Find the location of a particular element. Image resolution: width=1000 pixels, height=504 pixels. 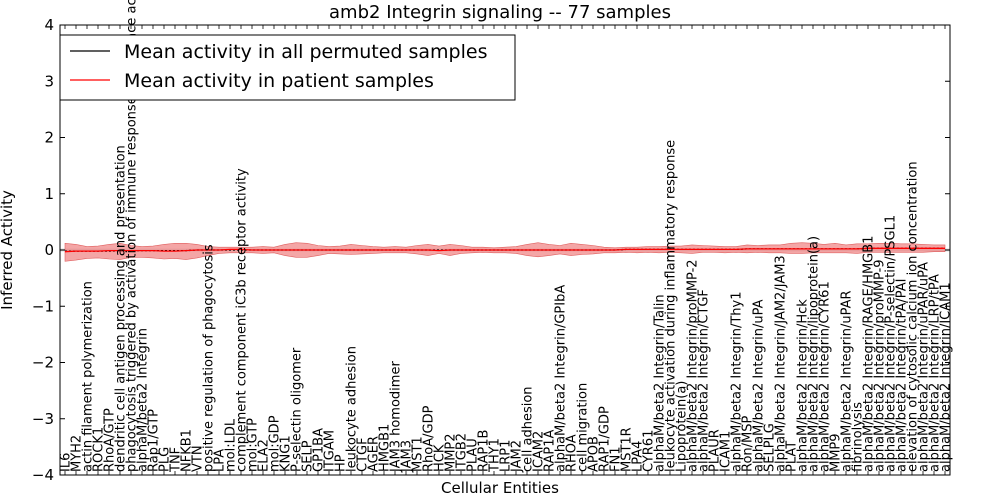

category-label: alphaM/beta2 Integrin/uPAR is located at coordinates (847, 381).